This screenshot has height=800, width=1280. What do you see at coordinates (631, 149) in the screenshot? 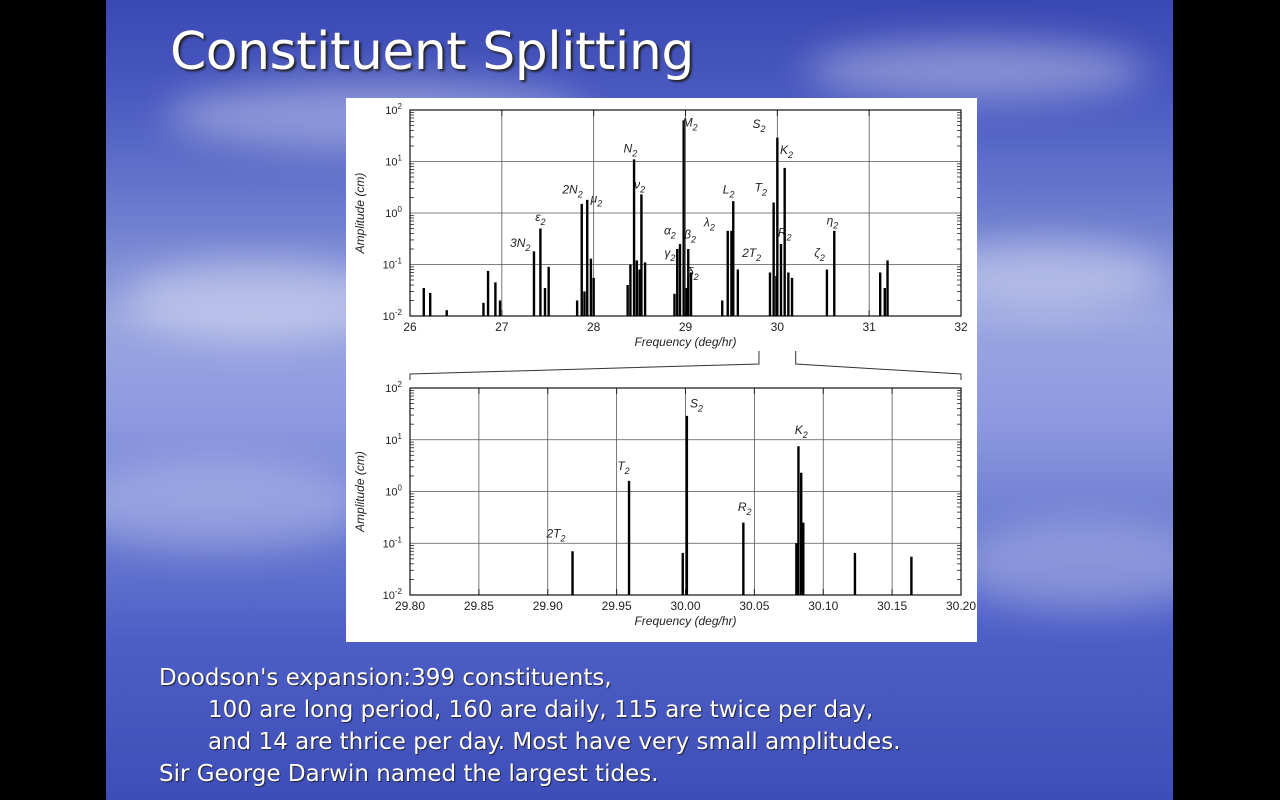
I see `chart-1-constituent-label: N2` at bounding box center [631, 149].